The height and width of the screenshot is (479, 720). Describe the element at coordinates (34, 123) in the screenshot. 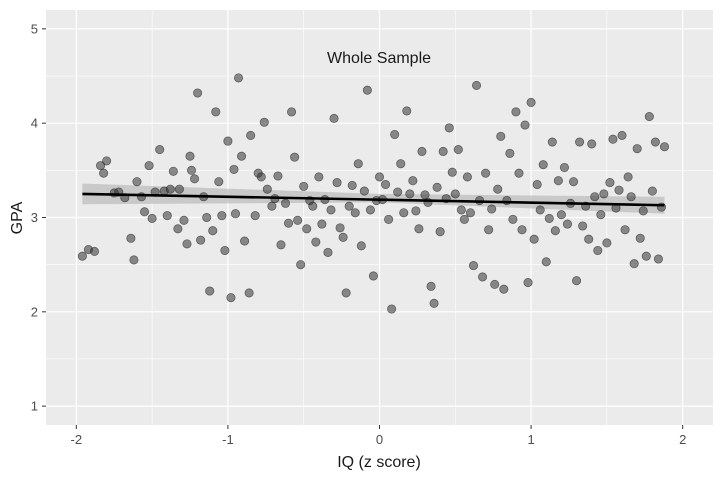

I see `y-tick-label: 4` at that location.